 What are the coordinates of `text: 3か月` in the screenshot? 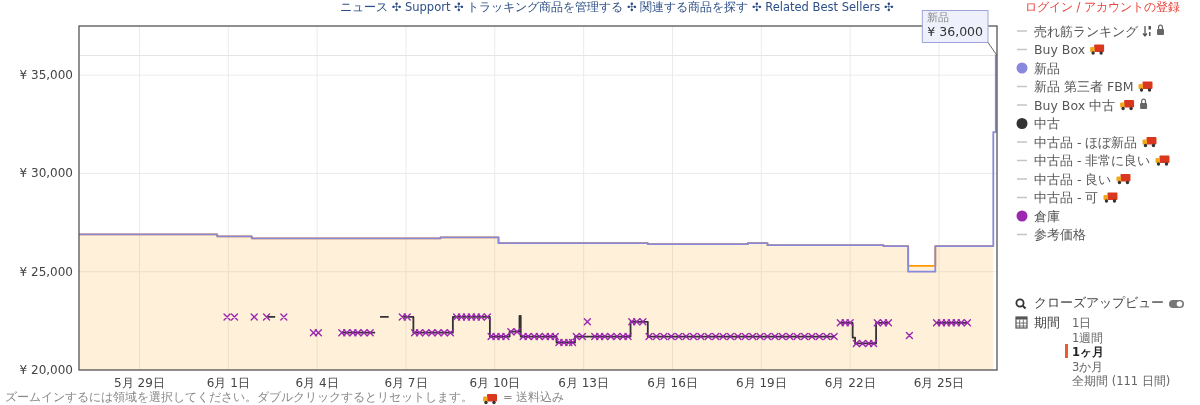 It's located at (1088, 366).